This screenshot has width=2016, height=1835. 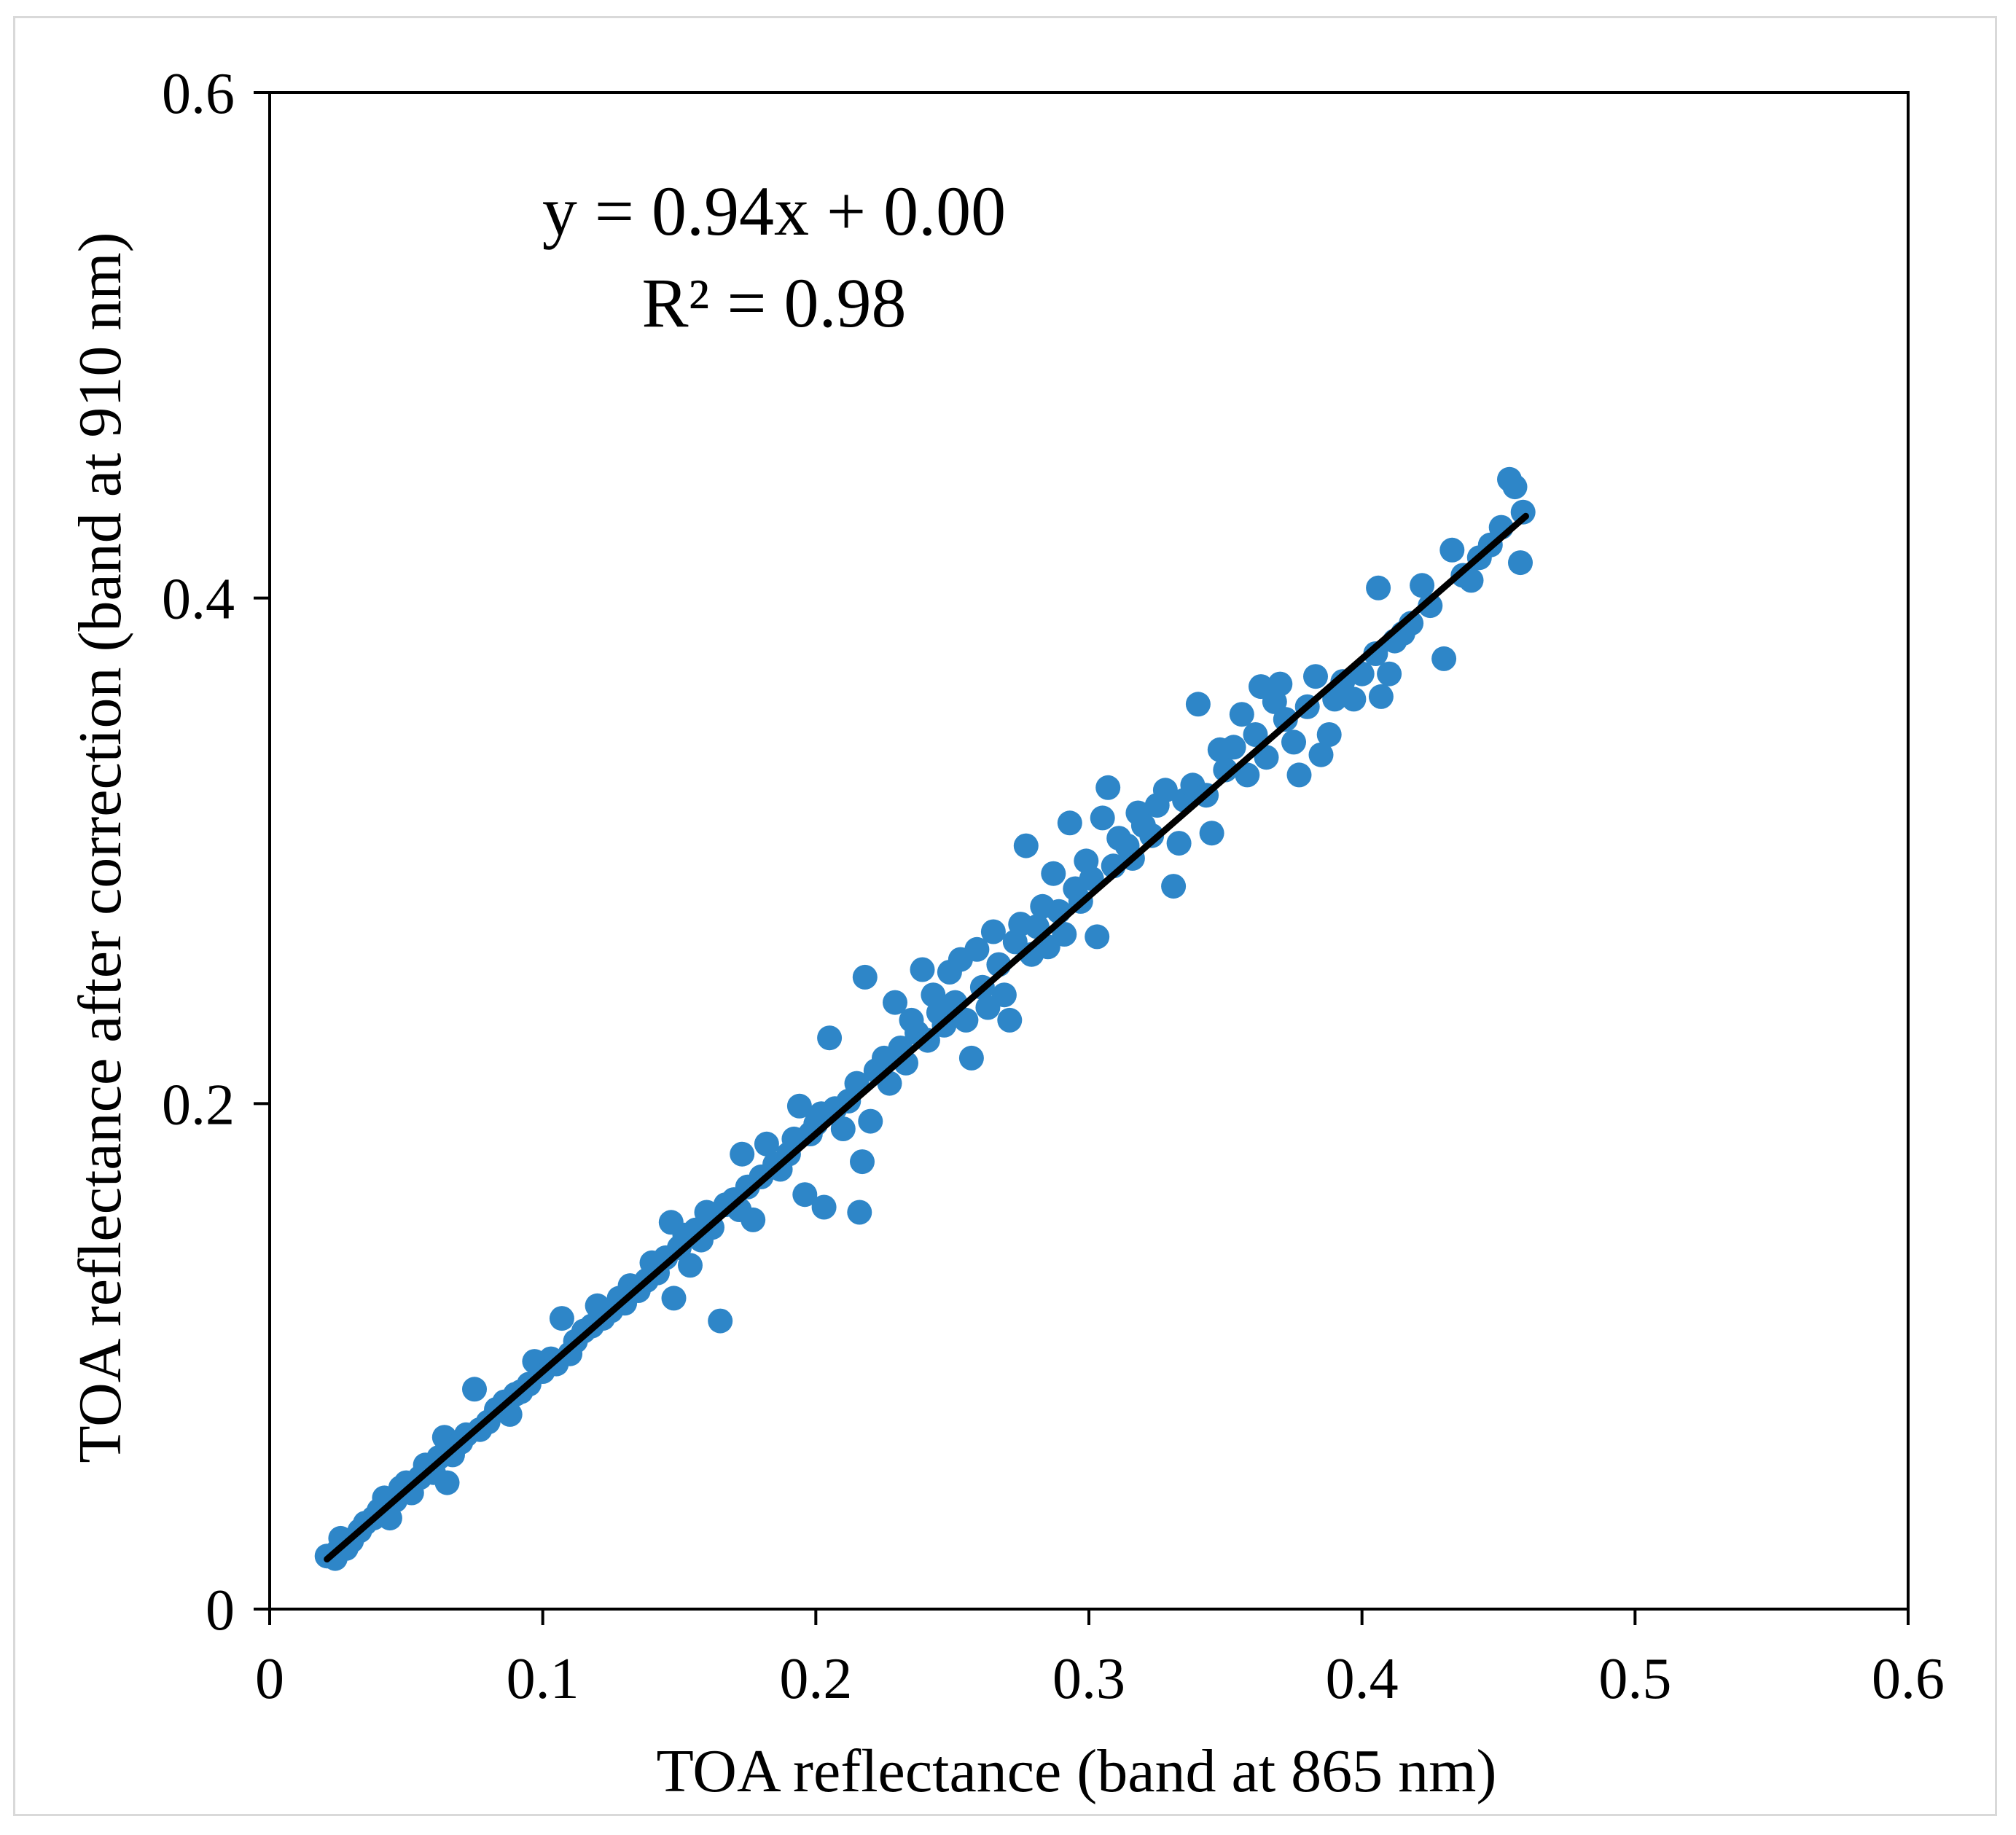 I want to click on x-axis-ticks: 0 0.1 0.2 0.3 0.4 0.5 0.6, so click(x=1100, y=1660).